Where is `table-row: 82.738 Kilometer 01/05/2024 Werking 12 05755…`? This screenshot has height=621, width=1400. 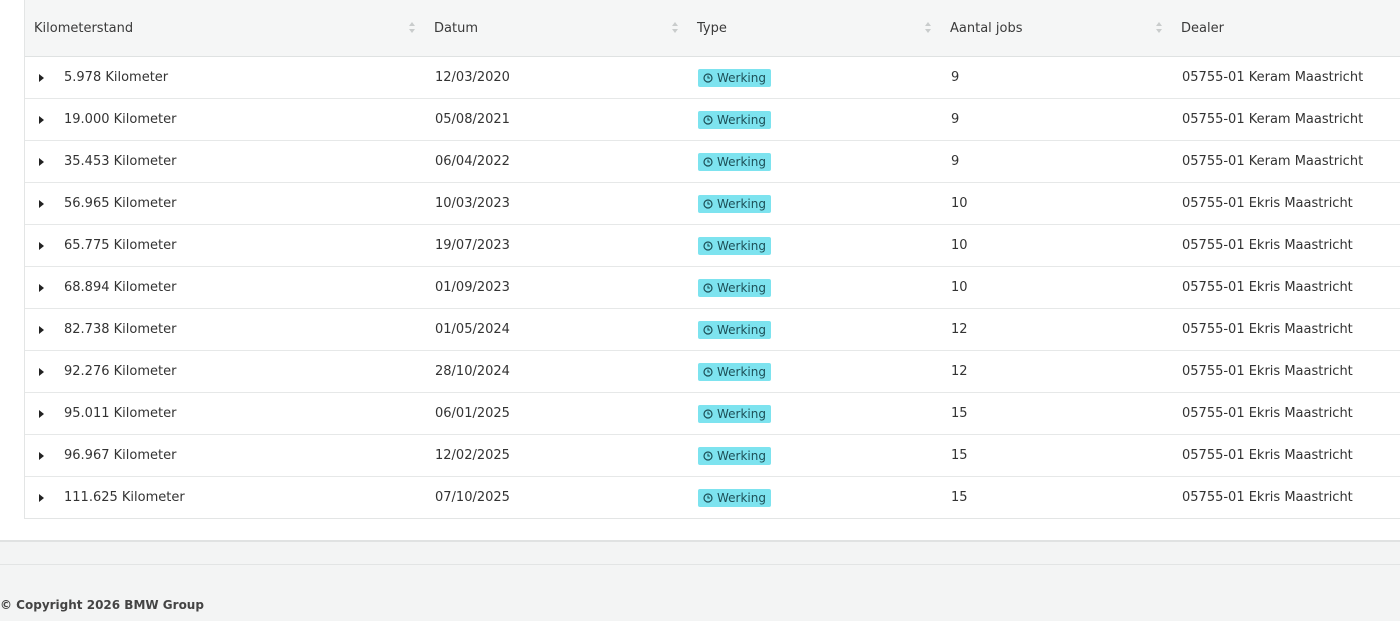 table-row: 82.738 Kilometer 01/05/2024 Werking 12 05755… is located at coordinates (712, 329).